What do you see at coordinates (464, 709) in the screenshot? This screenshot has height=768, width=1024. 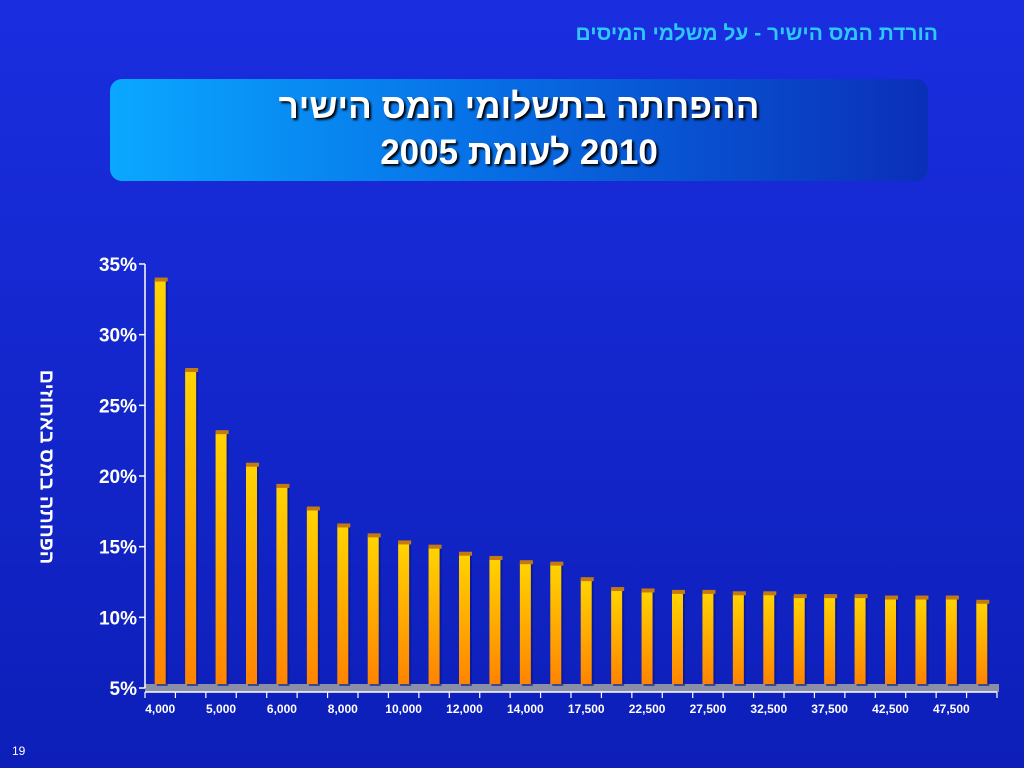 I see `x-tick-label: 12,000` at bounding box center [464, 709].